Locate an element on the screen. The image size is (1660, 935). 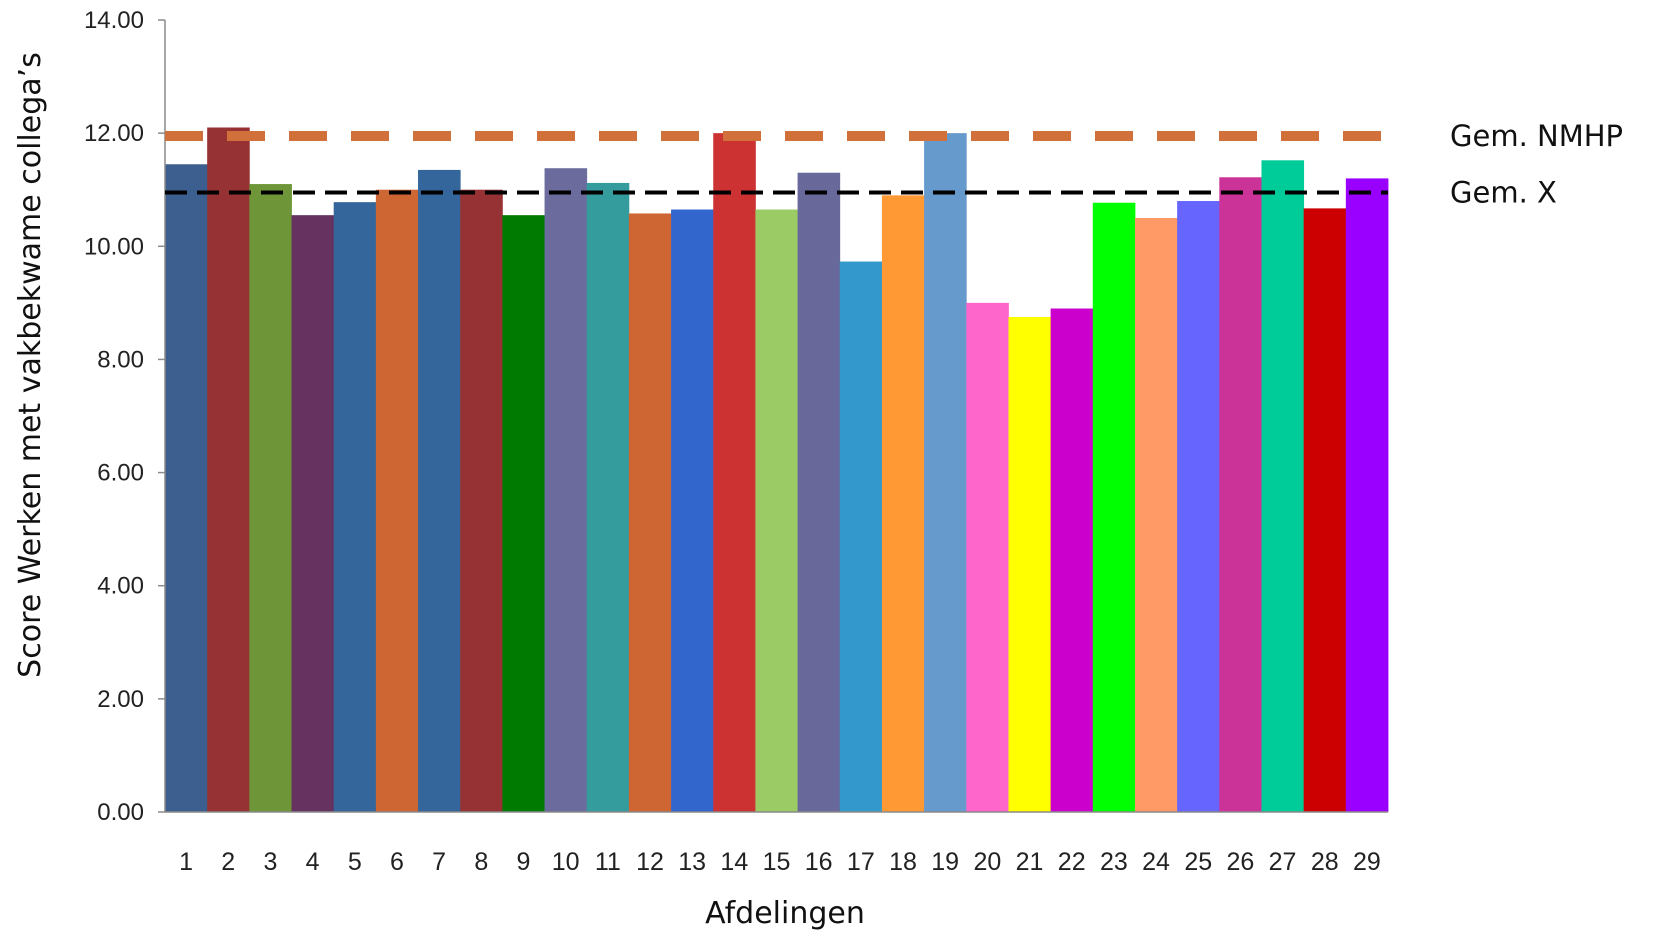
x-tick-label: 2 is located at coordinates (228, 862).